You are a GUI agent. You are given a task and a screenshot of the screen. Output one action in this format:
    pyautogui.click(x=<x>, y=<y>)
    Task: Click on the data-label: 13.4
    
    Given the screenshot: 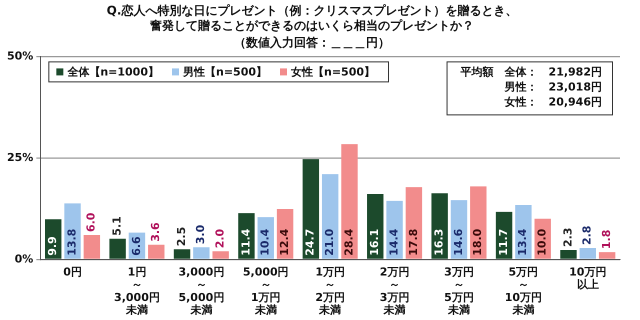 What is the action you would take?
    pyautogui.click(x=523, y=242)
    